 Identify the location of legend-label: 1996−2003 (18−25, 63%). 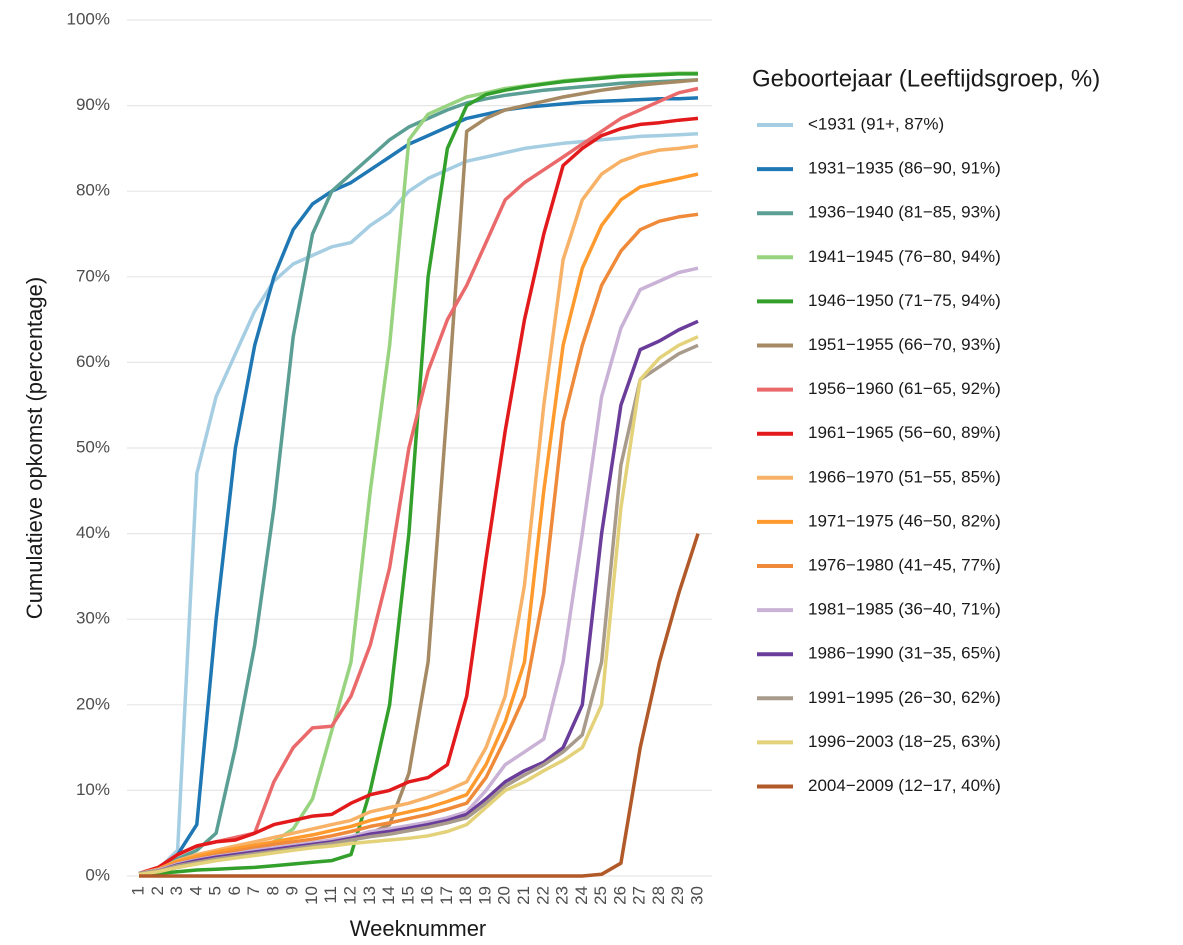
(904, 741).